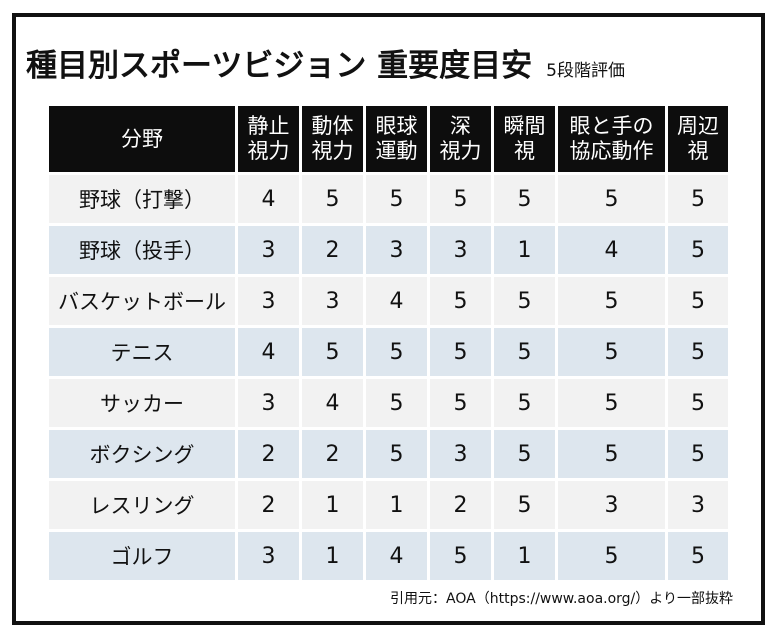 Image resolution: width=777 pixels, height=638 pixels. I want to click on table-row: テニス 4 5 5 5 5 5 5, so click(388, 352).